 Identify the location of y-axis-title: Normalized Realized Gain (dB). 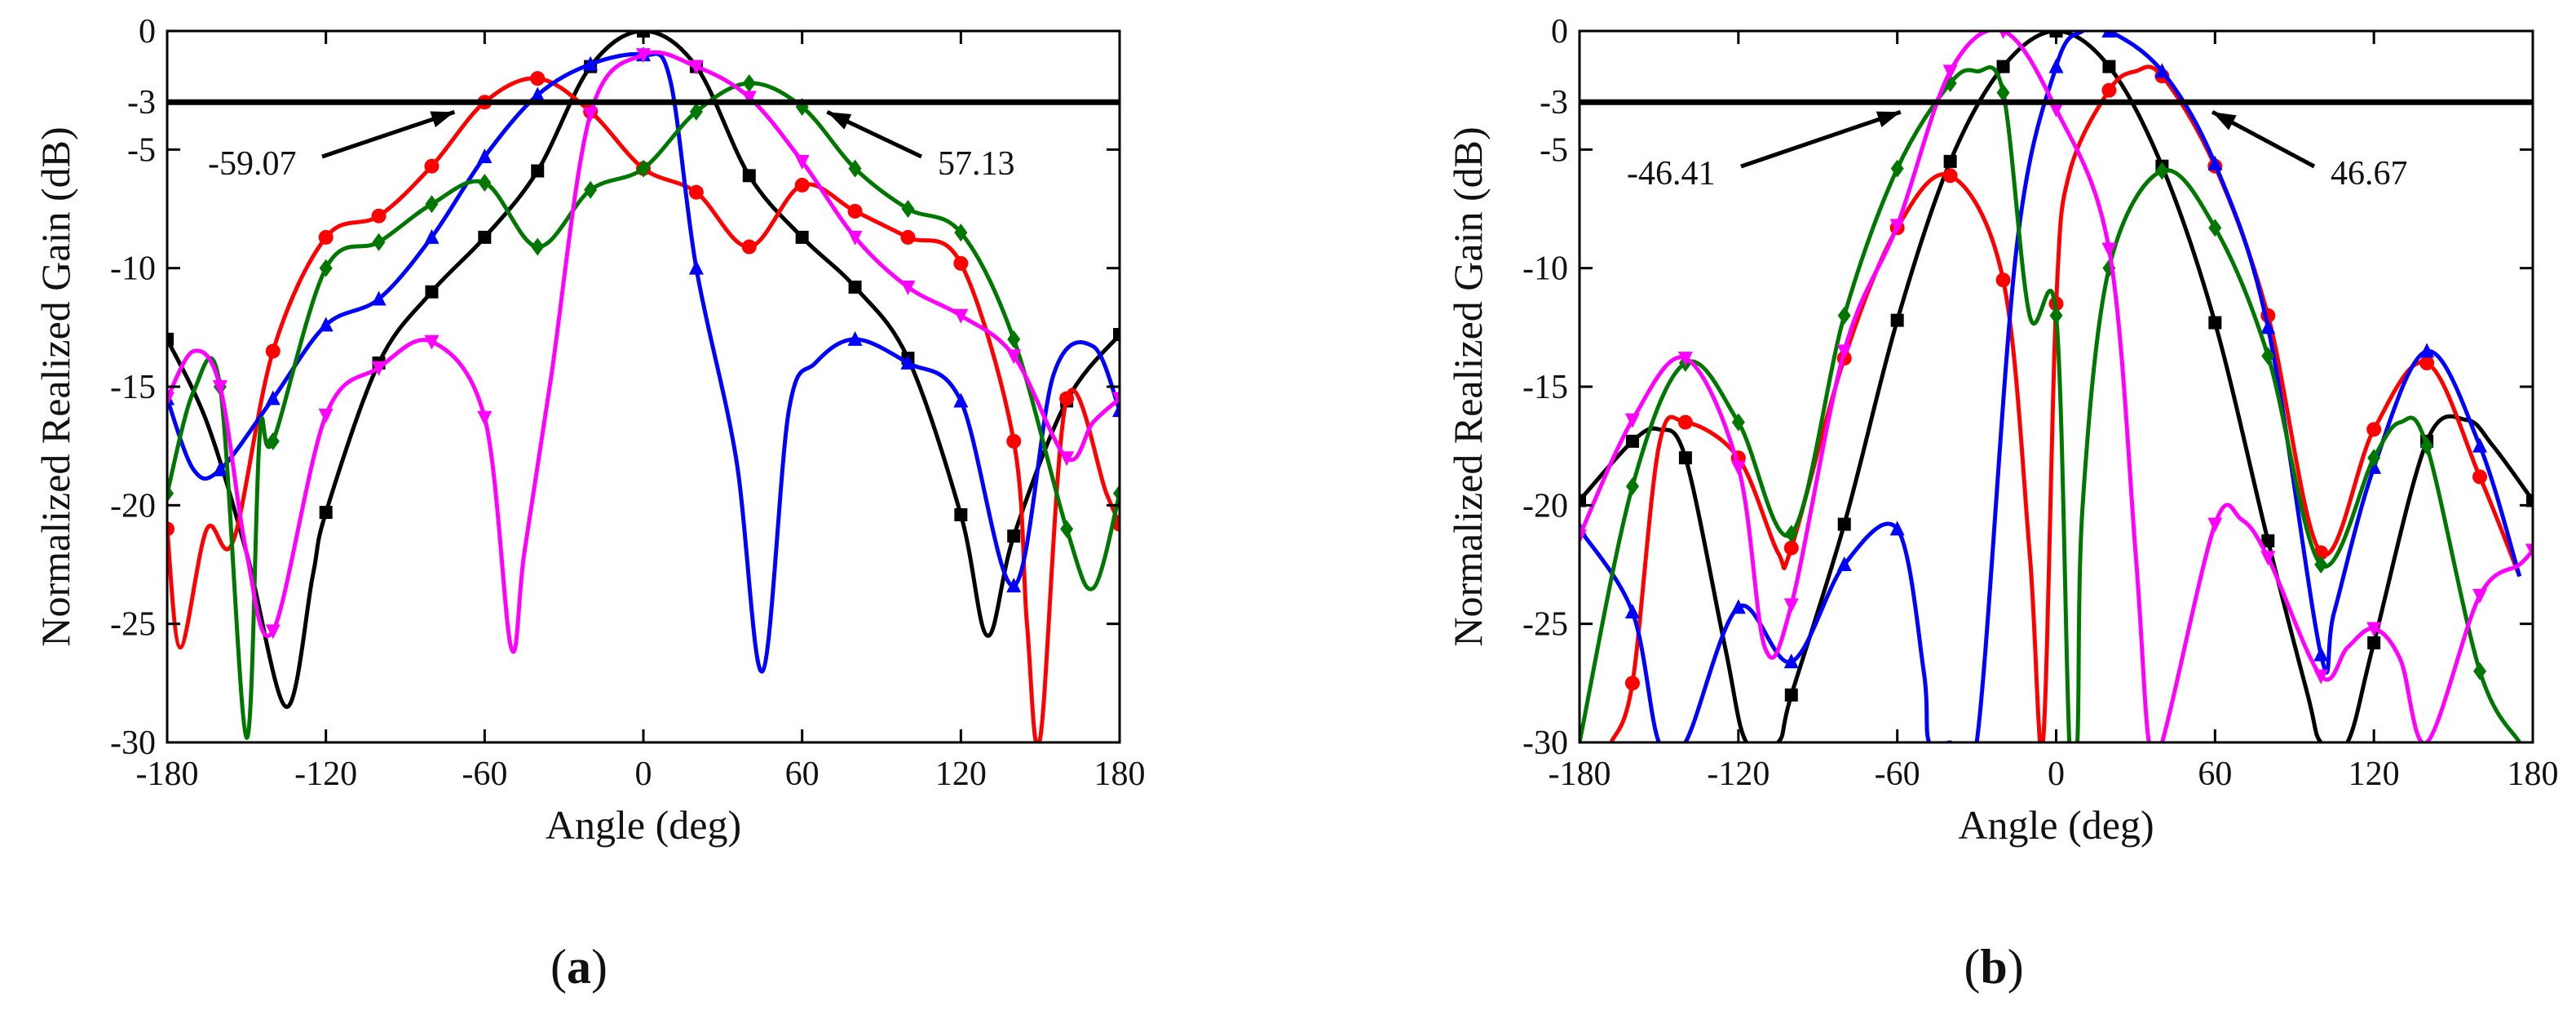
(55, 386).